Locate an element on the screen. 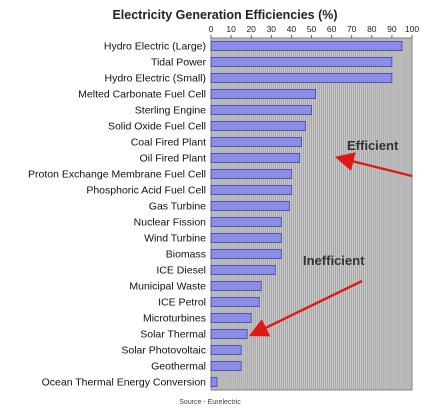 This screenshot has height=414, width=443. category-label: Solar Thermal is located at coordinates (173, 335).